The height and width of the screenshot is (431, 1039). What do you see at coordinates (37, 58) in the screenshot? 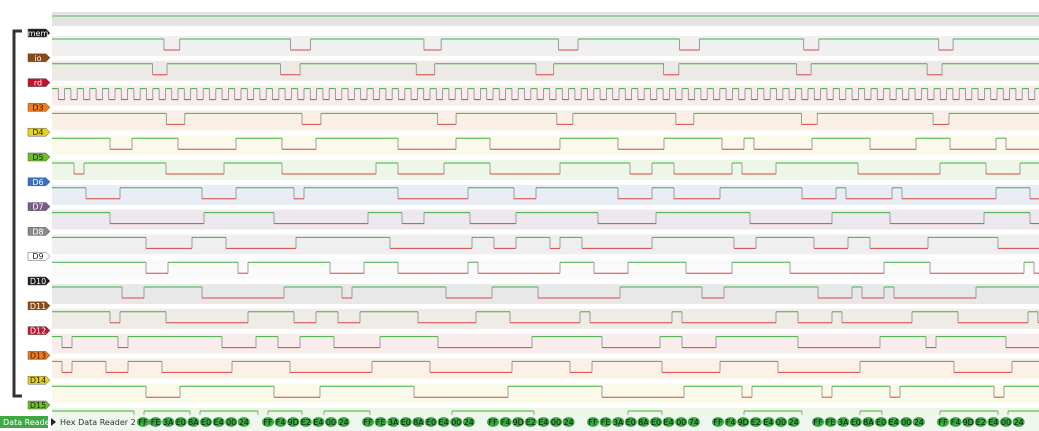
I see `channel-label: io` at bounding box center [37, 58].